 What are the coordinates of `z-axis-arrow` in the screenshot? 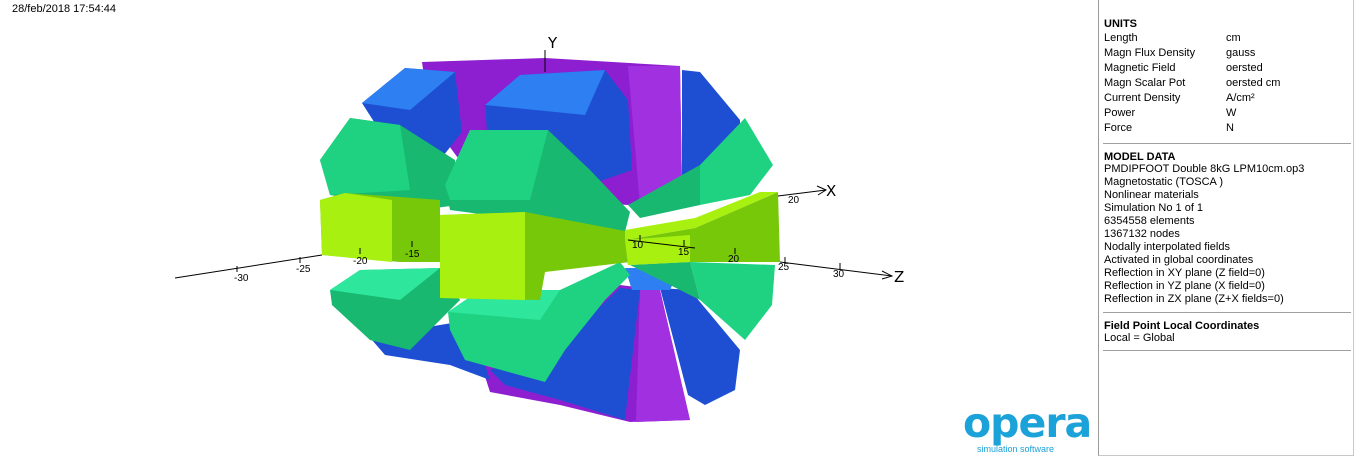 It's located at (887, 275).